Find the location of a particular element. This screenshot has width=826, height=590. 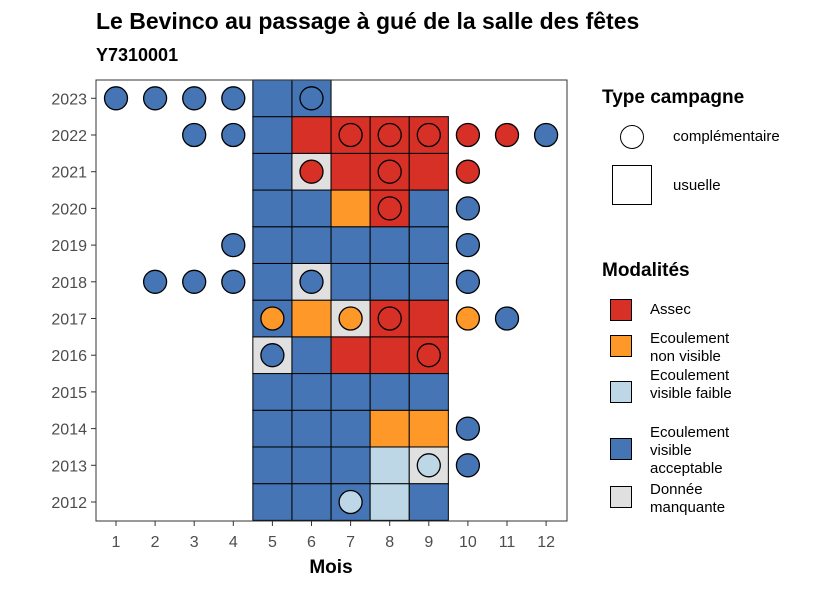

tile-2016-6-ecoulement-visible-acceptable is located at coordinates (311, 355).